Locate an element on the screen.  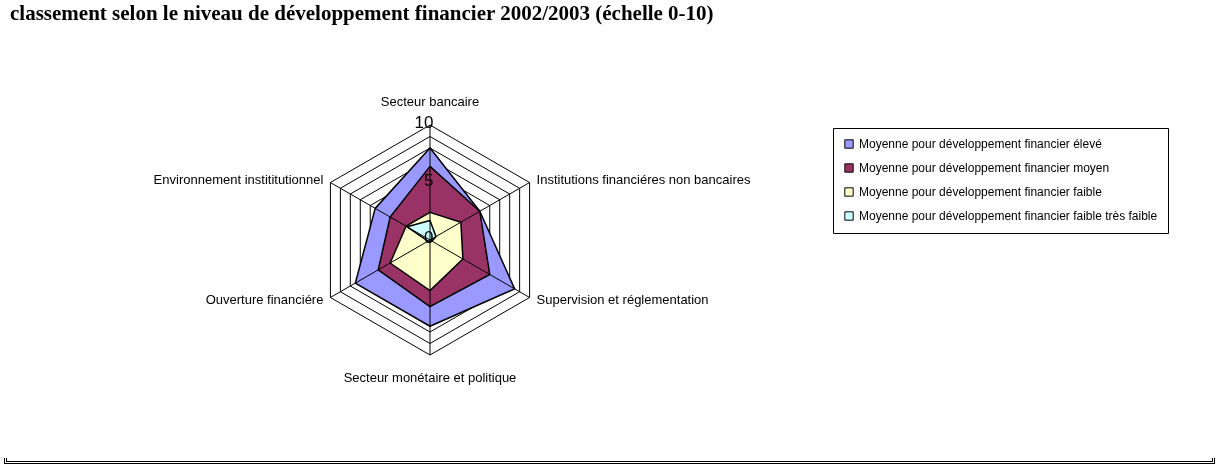
spoke-label: Supervision et réglementation is located at coordinates (622, 299).